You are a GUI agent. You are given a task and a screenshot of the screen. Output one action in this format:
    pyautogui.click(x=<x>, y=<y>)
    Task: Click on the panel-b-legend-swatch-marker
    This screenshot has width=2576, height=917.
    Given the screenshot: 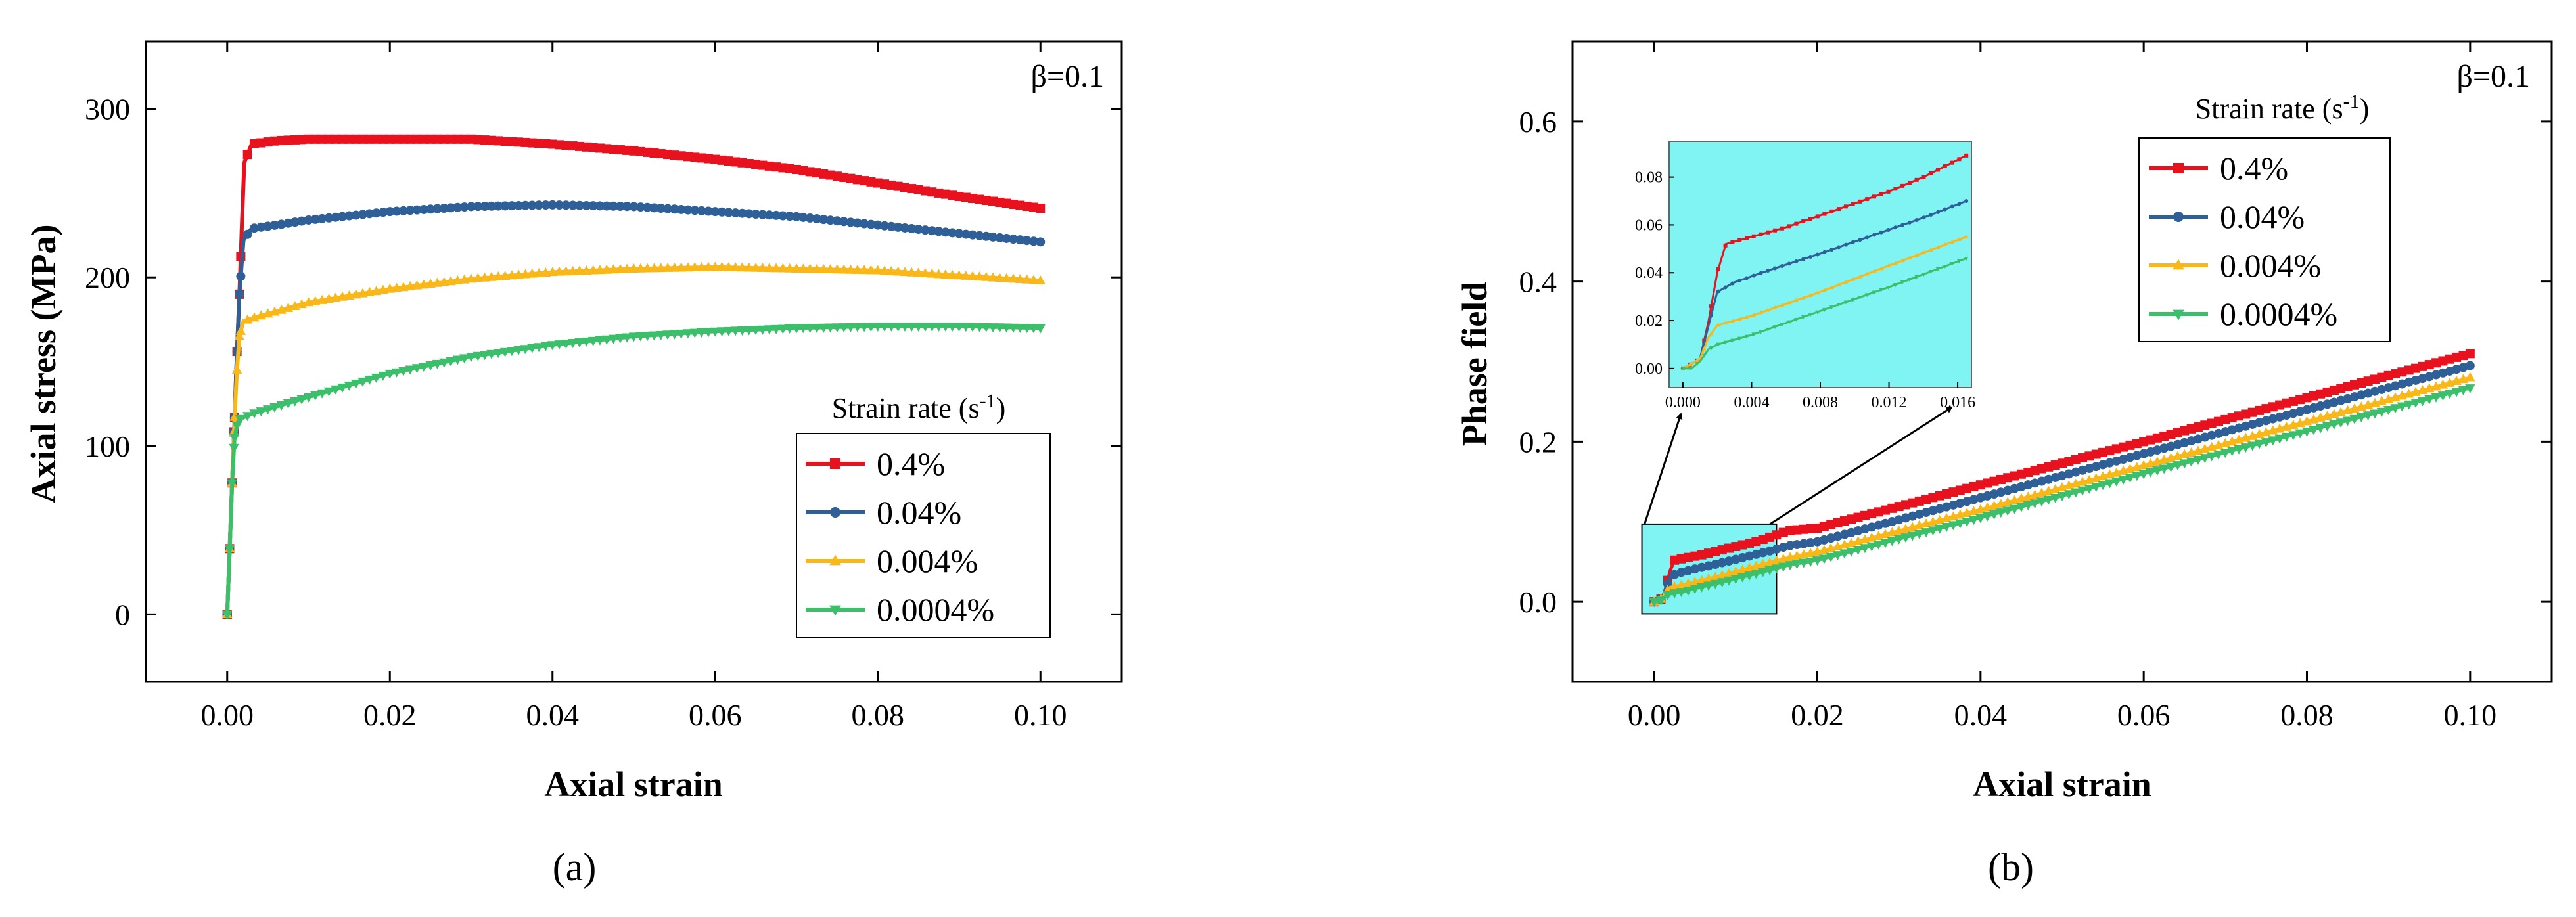 What is the action you would take?
    pyautogui.click(x=2178, y=168)
    